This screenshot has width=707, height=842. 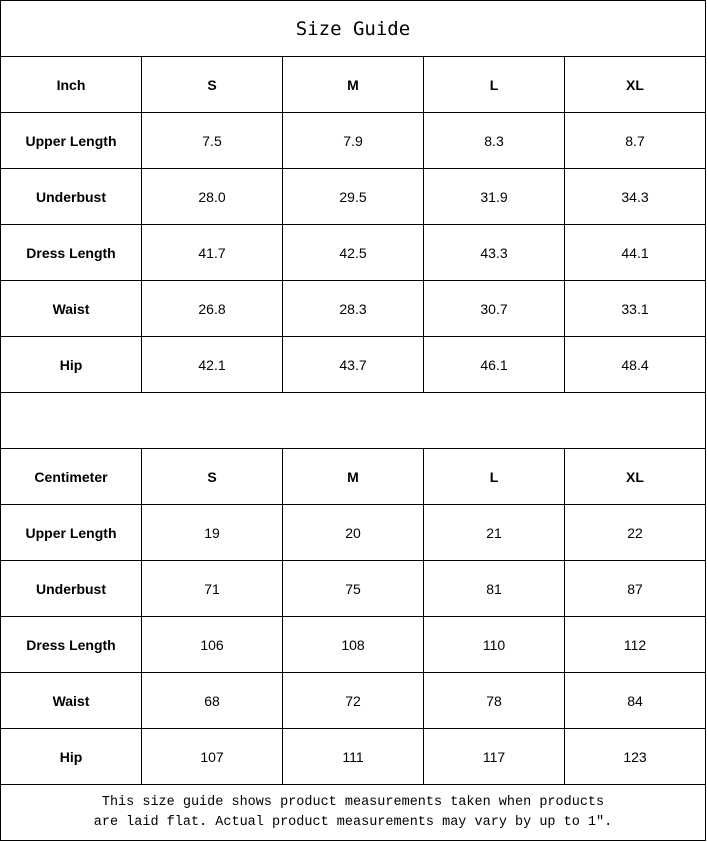 I want to click on inch-header-row: Inch S M L XL, so click(x=353, y=84).